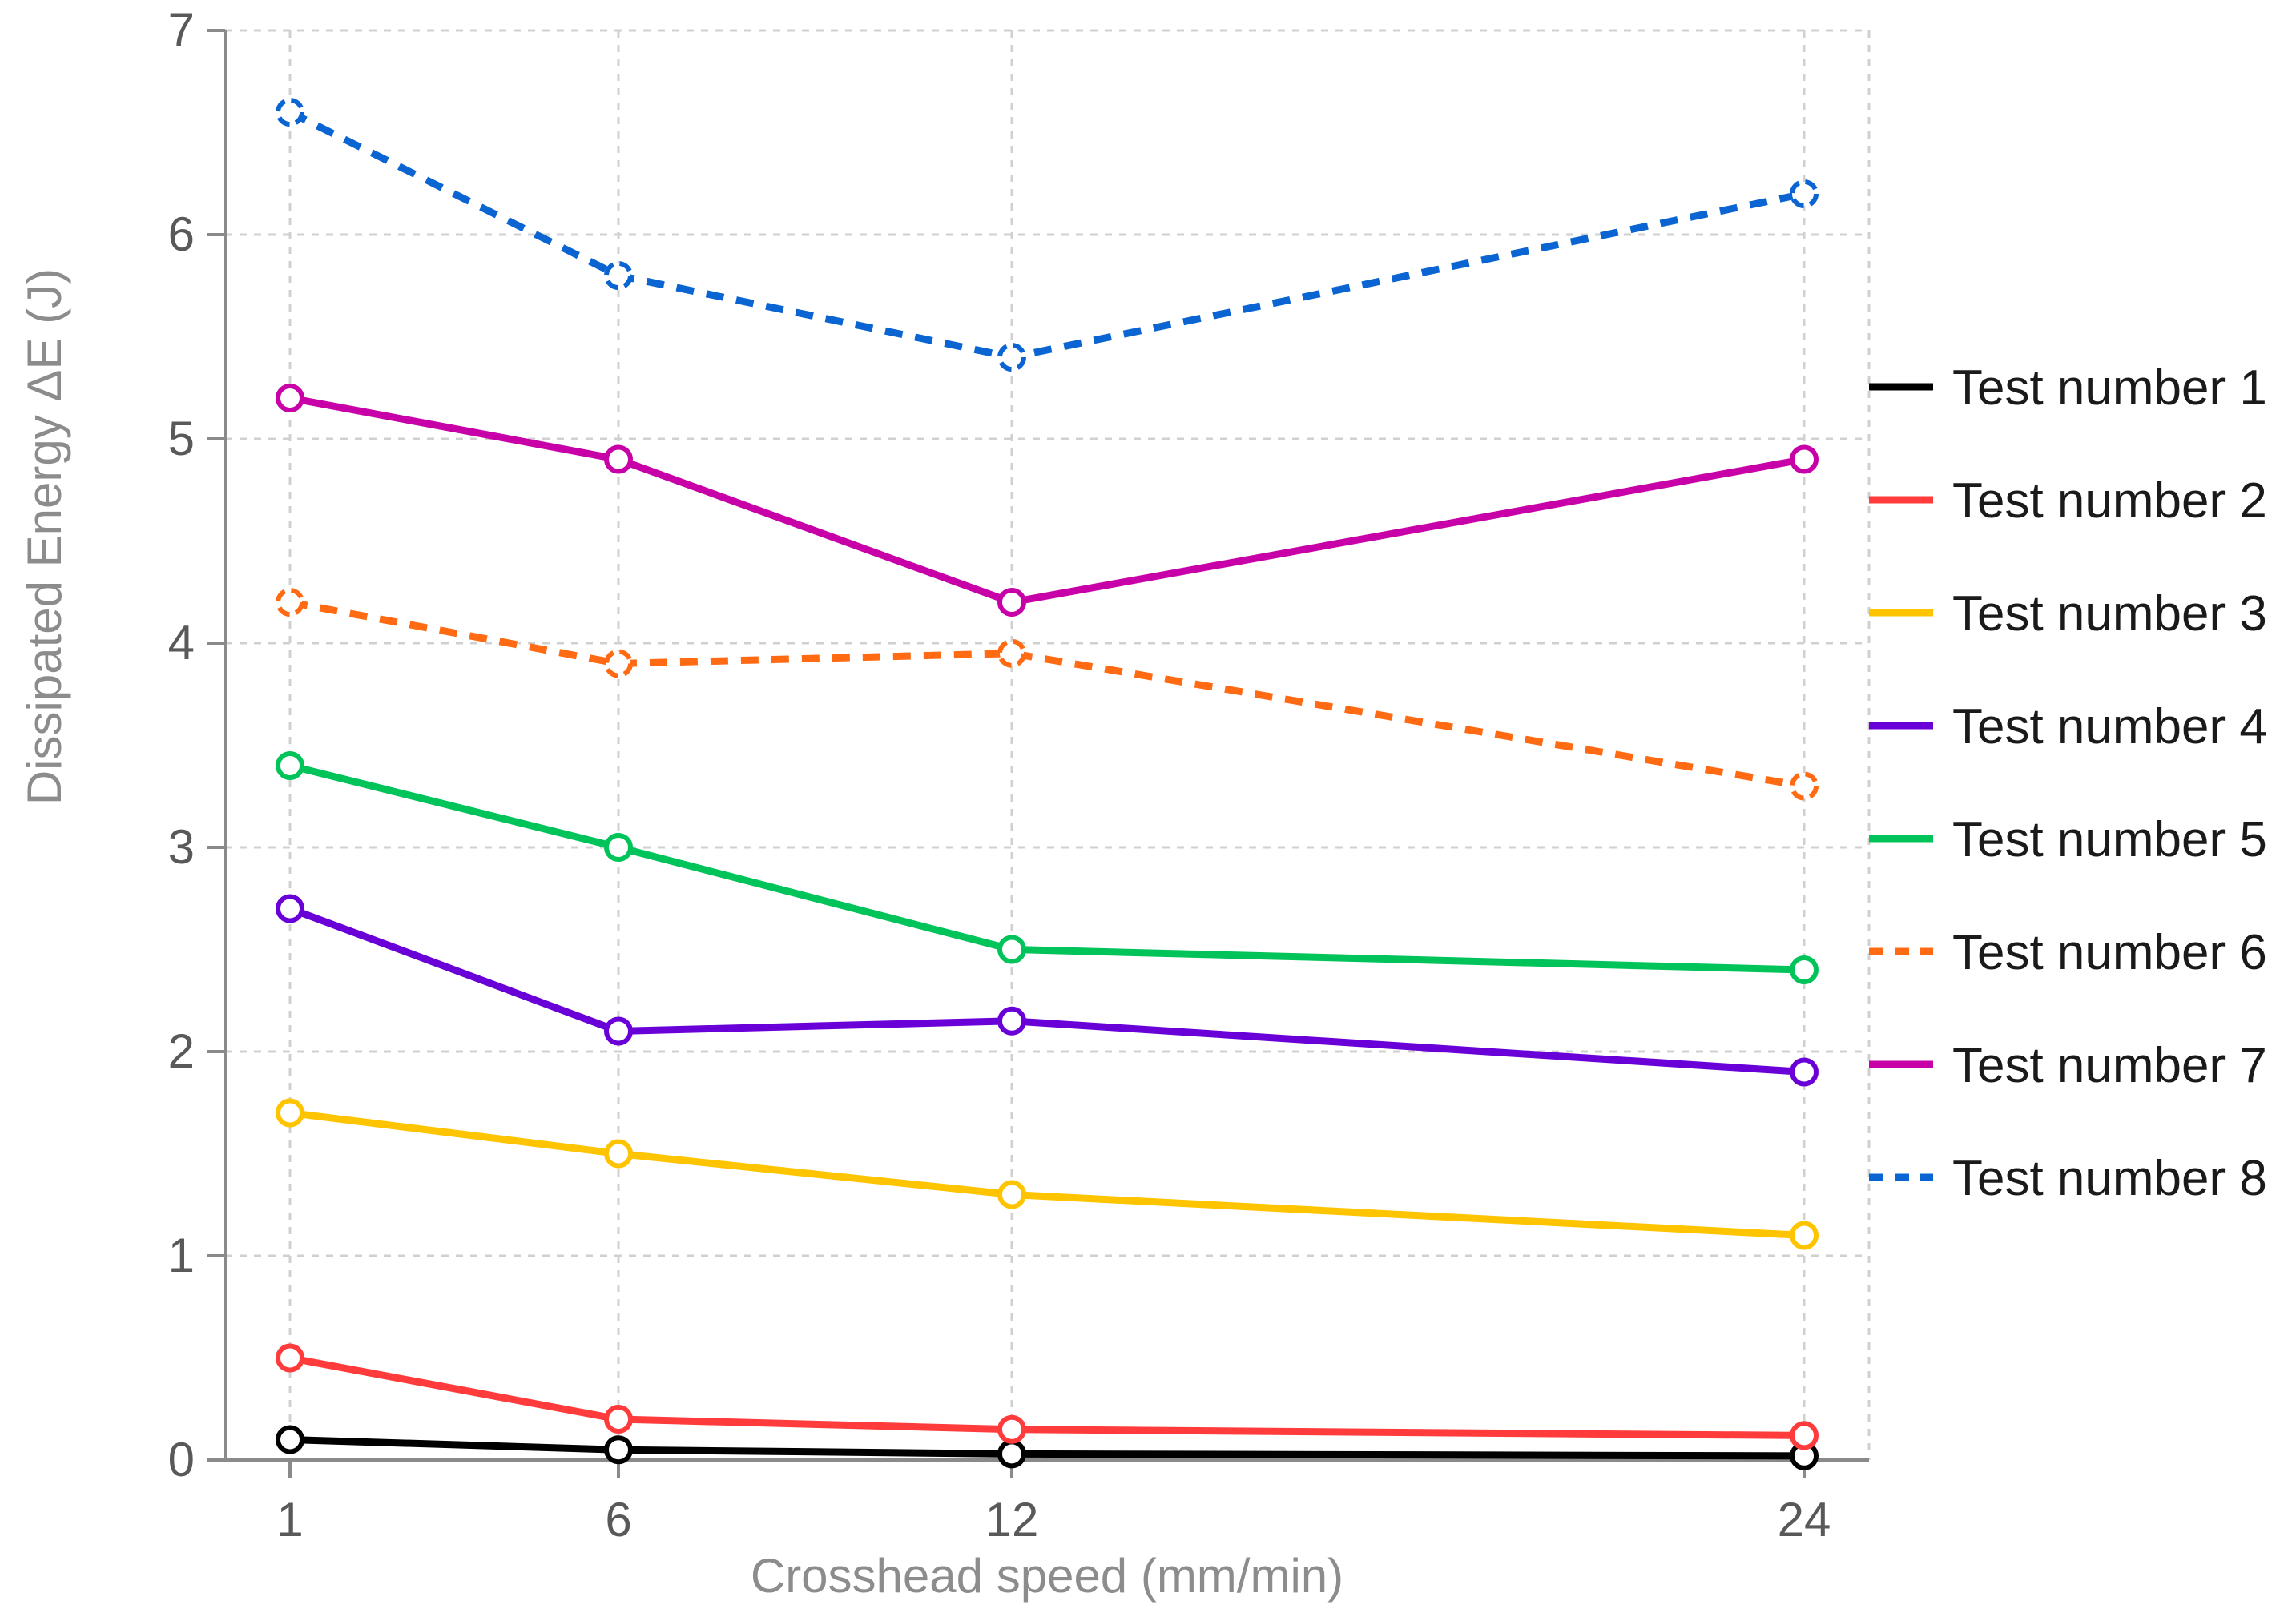 The height and width of the screenshot is (1617, 2296). What do you see at coordinates (181, 30) in the screenshot?
I see `y-tick-label: 7` at bounding box center [181, 30].